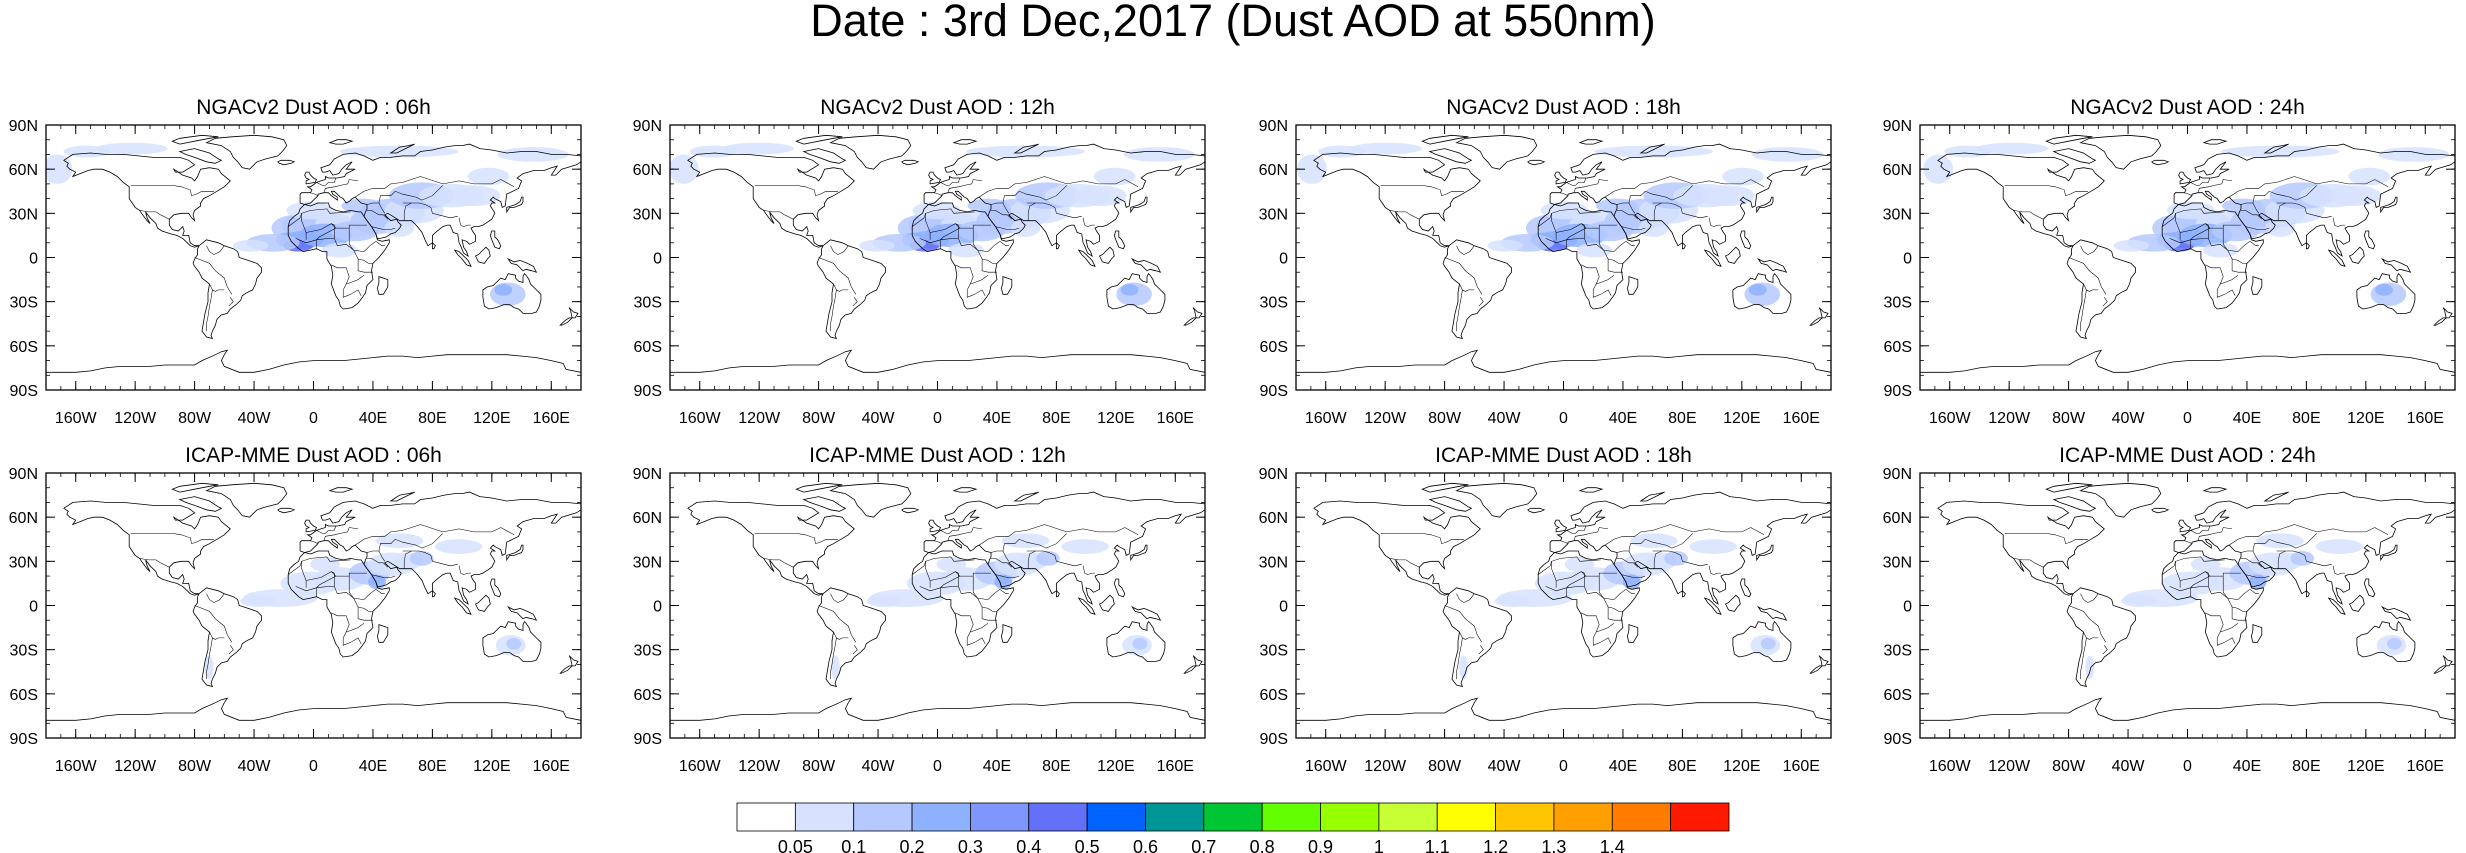 This screenshot has width=2466, height=853. What do you see at coordinates (1203, 845) in the screenshot?
I see `colorbar-label: 0.7` at bounding box center [1203, 845].